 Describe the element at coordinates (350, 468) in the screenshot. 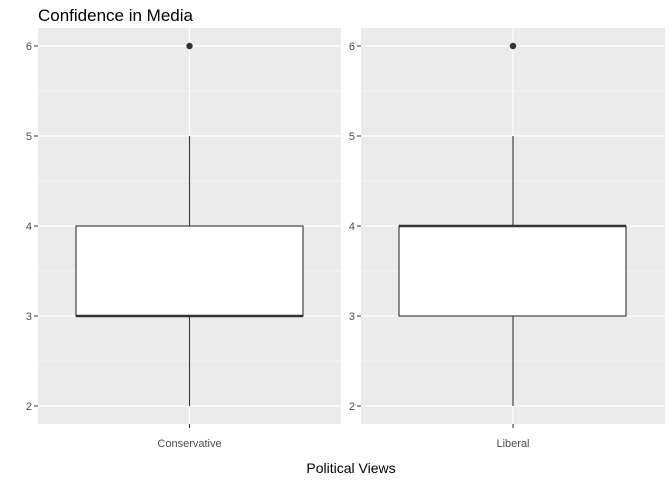

I see `x-axis-label: Political Views` at that location.